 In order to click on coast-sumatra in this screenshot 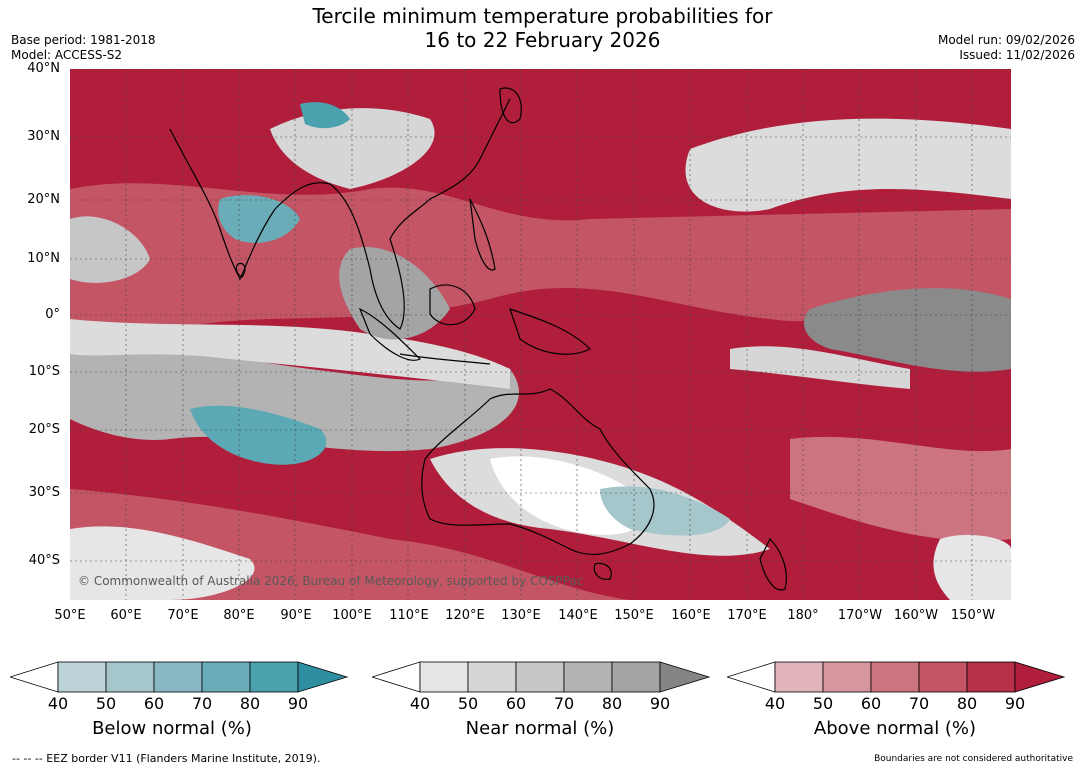, I will do `click(390, 334)`.